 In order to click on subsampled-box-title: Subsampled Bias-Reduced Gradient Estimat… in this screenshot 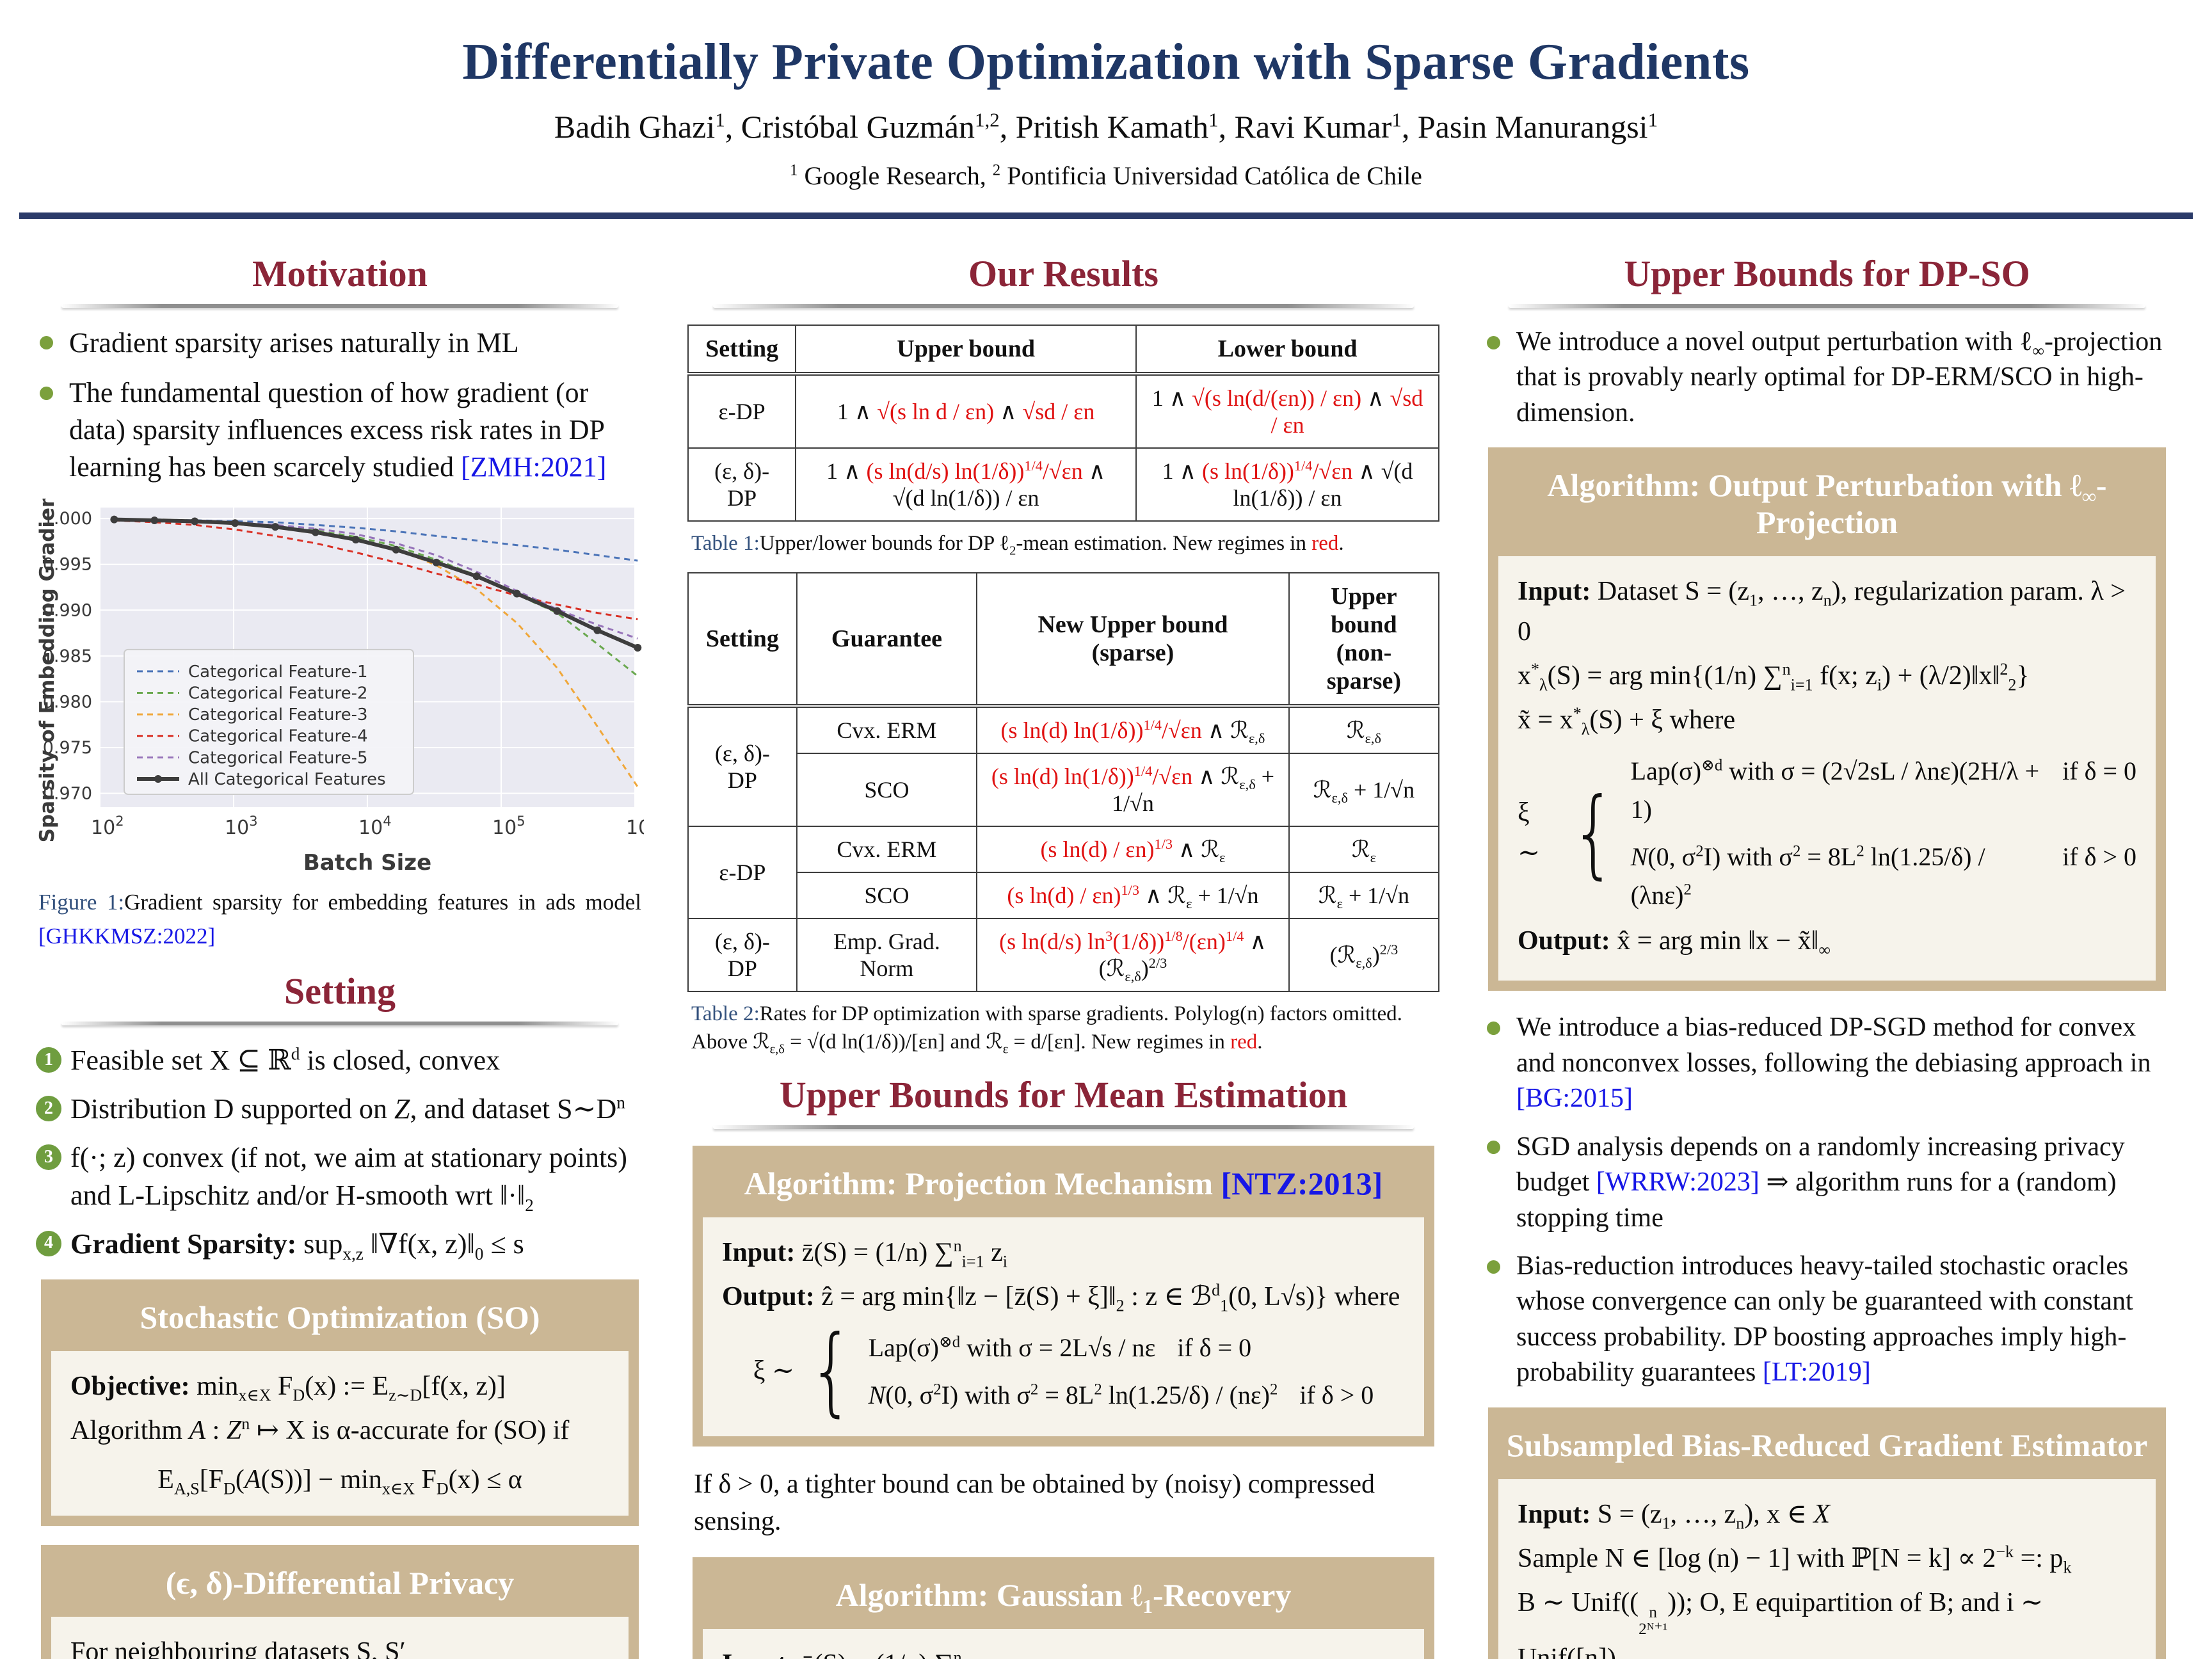, I will do `click(1827, 1445)`.